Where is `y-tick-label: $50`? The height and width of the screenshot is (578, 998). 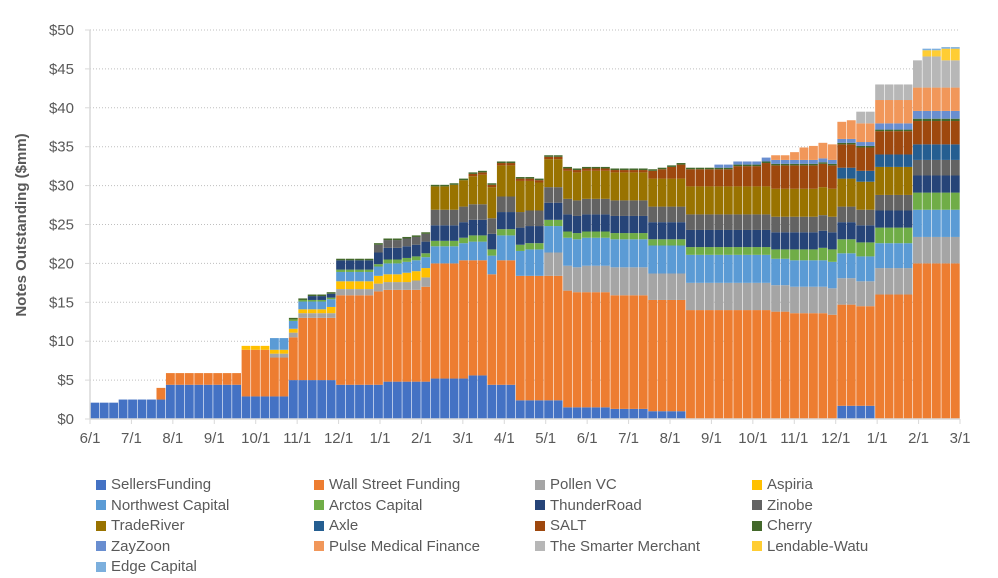 y-tick-label: $50 is located at coordinates (61, 30).